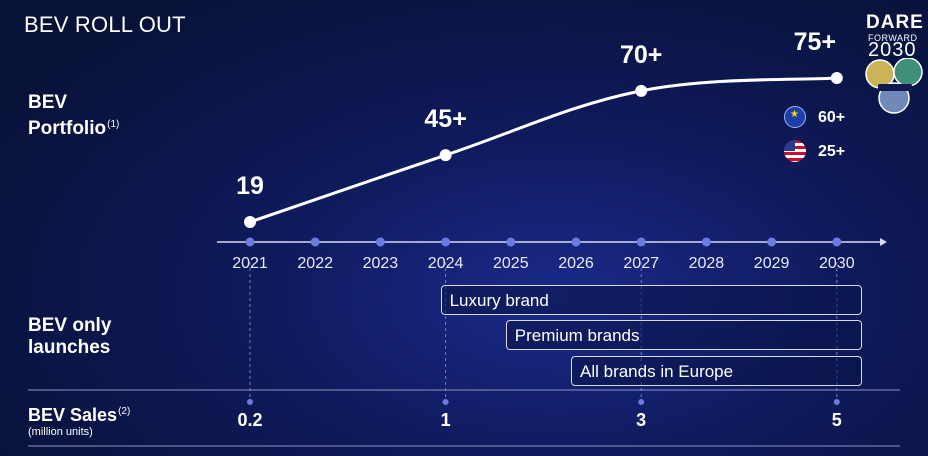 This screenshot has width=928, height=456. I want to click on portfolio-footnote: (1), so click(113, 124).